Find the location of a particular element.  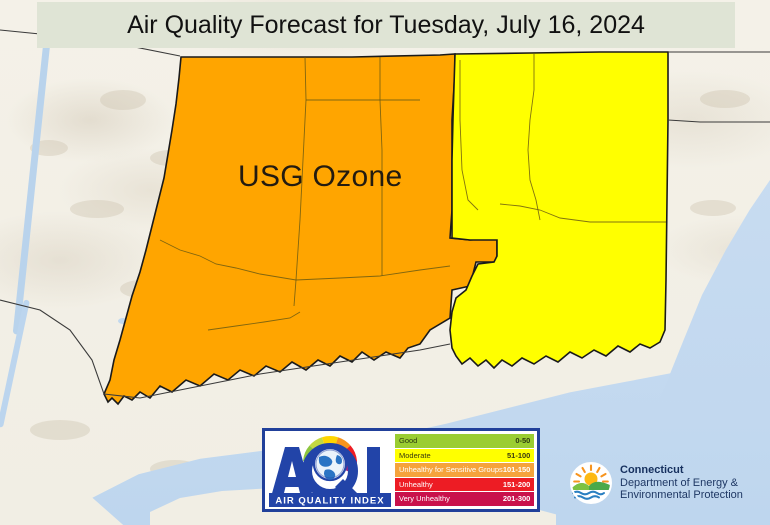

legend-row: Unhealthy for Sensitive Groups 101-150 is located at coordinates (465, 470).